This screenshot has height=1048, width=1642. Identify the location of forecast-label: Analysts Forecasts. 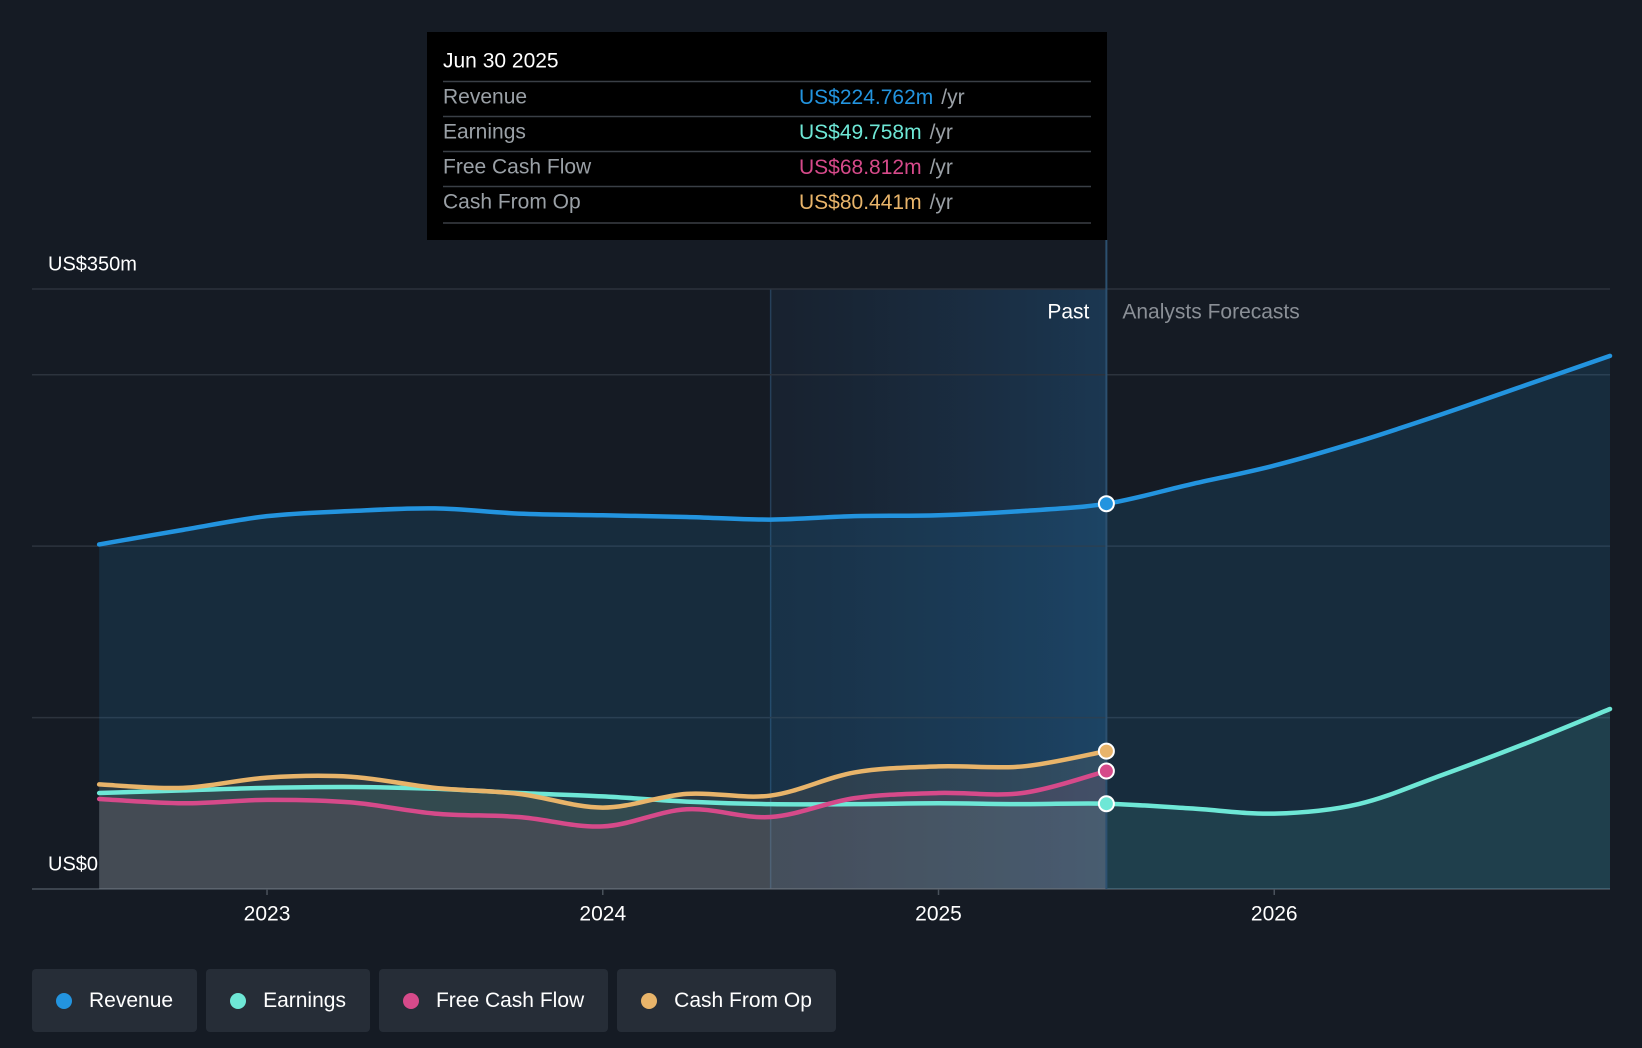
(1210, 312).